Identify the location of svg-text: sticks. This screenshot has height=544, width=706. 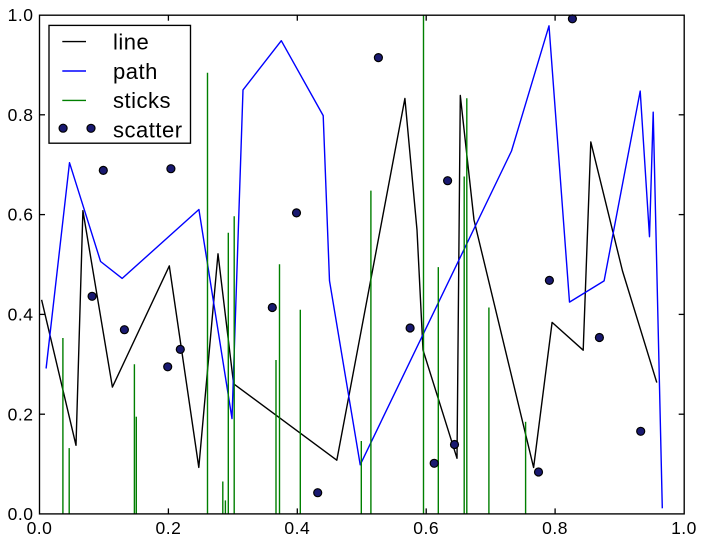
(142, 100).